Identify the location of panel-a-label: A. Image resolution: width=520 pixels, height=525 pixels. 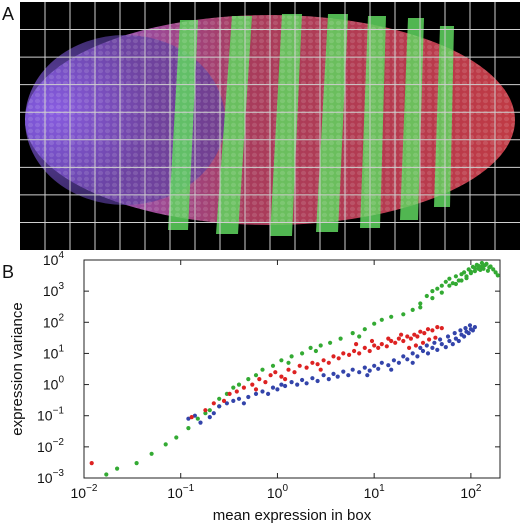
(8, 14).